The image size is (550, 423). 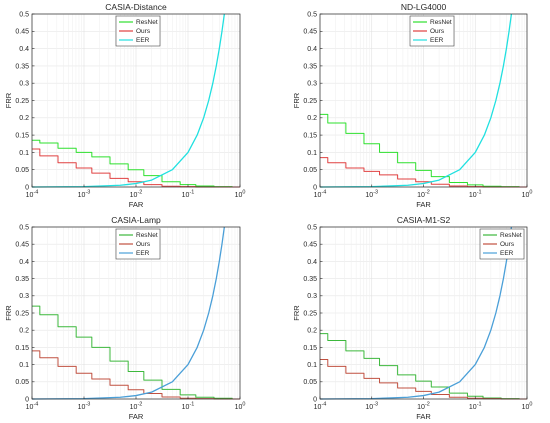 What do you see at coordinates (136, 7) in the screenshot?
I see `chart-title: CASIA-Distance` at bounding box center [136, 7].